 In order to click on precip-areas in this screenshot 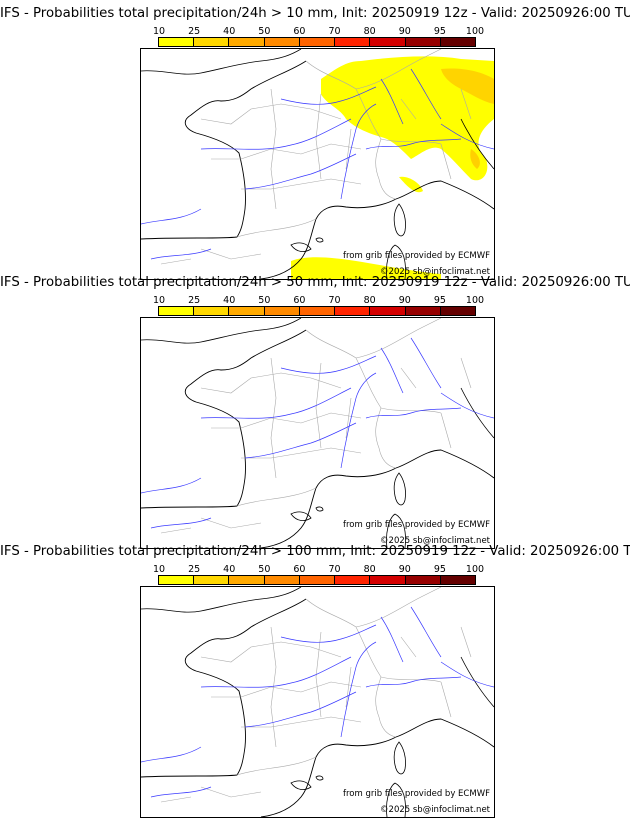, I will do `click(392, 167)`.